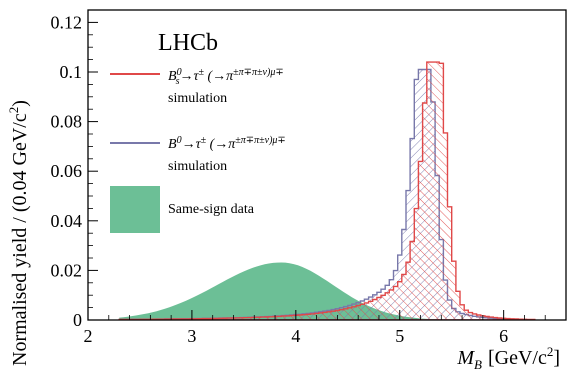  I want to click on legend-item-b0: B0→τ± (→π±π∓π±ν)μ∓ simulation, so click(198, 154).